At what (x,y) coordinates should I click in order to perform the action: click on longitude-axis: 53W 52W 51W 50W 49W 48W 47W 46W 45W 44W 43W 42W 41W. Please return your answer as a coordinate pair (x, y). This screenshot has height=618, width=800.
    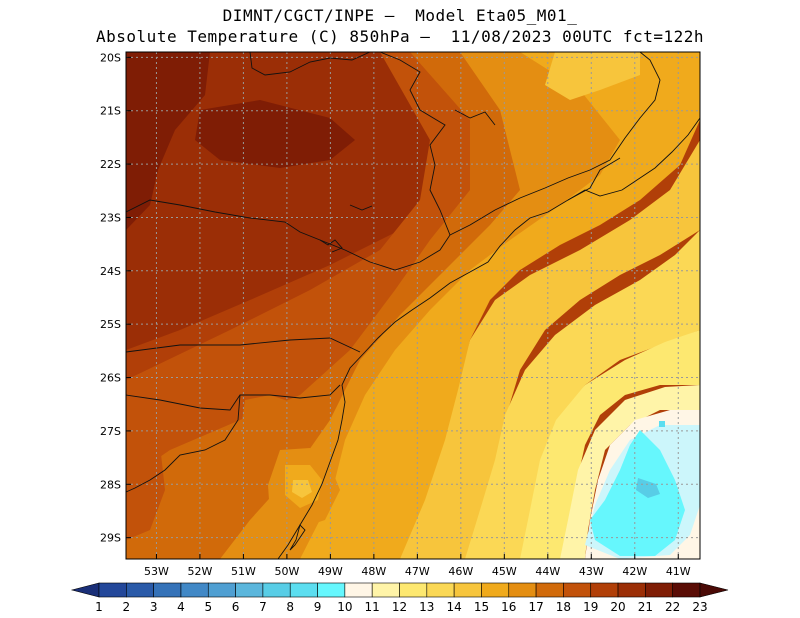
    Looking at the image, I should click on (417, 566).